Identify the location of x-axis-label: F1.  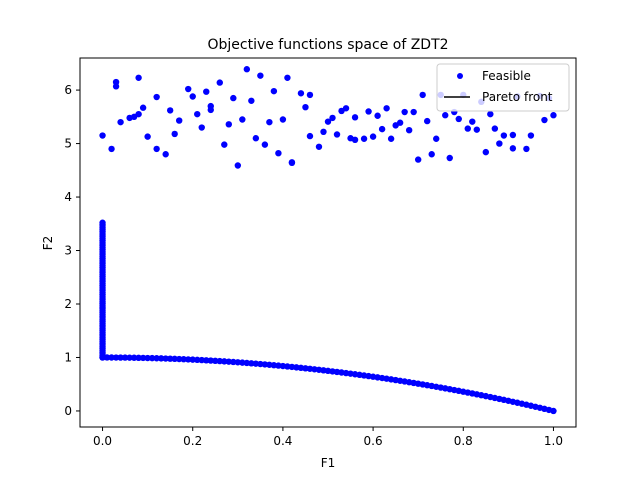
(328, 463).